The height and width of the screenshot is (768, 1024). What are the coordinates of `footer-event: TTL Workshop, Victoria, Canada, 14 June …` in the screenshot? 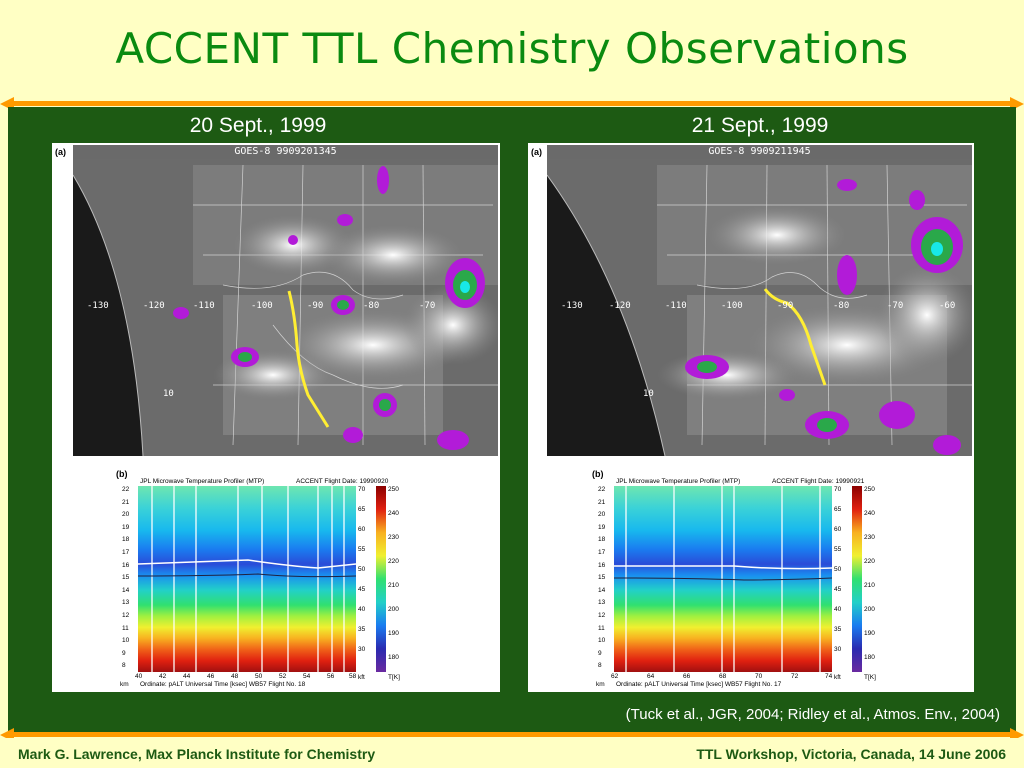 It's located at (851, 754).